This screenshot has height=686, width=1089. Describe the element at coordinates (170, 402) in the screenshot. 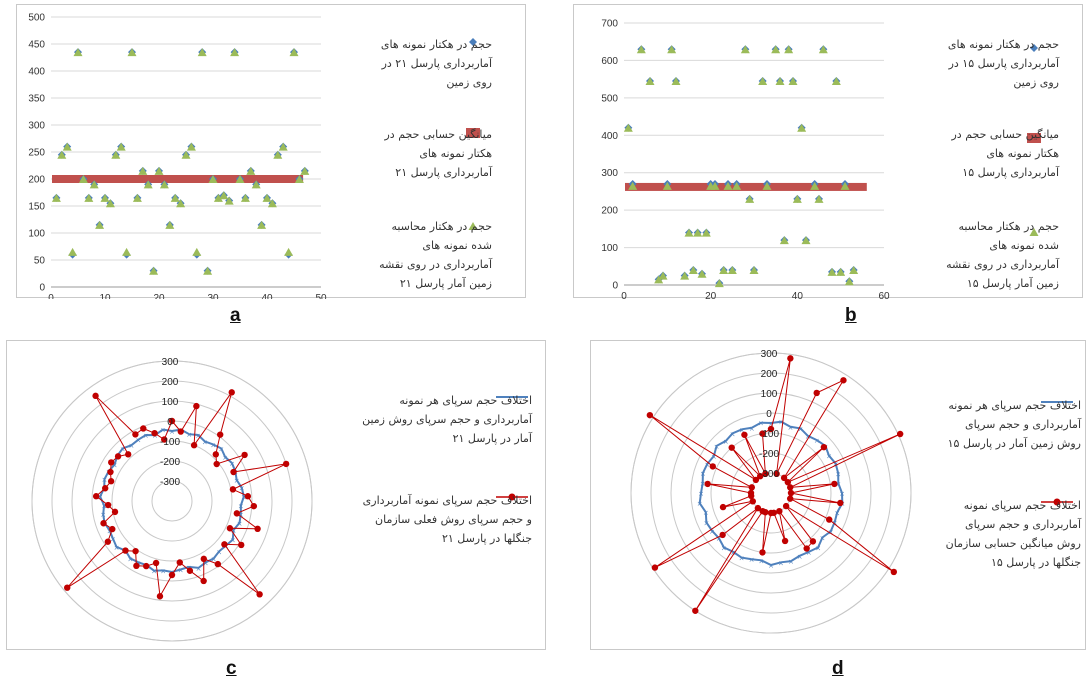

I see `radar-tick-label: 100` at that location.